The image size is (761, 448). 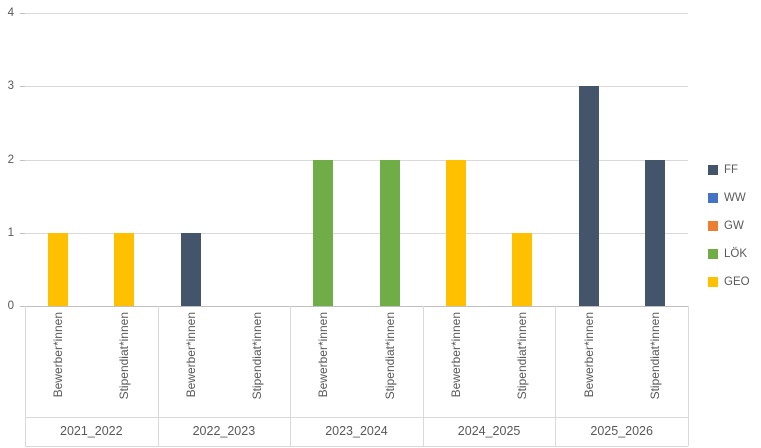 What do you see at coordinates (731, 170) in the screenshot?
I see `legend-label: FF` at bounding box center [731, 170].